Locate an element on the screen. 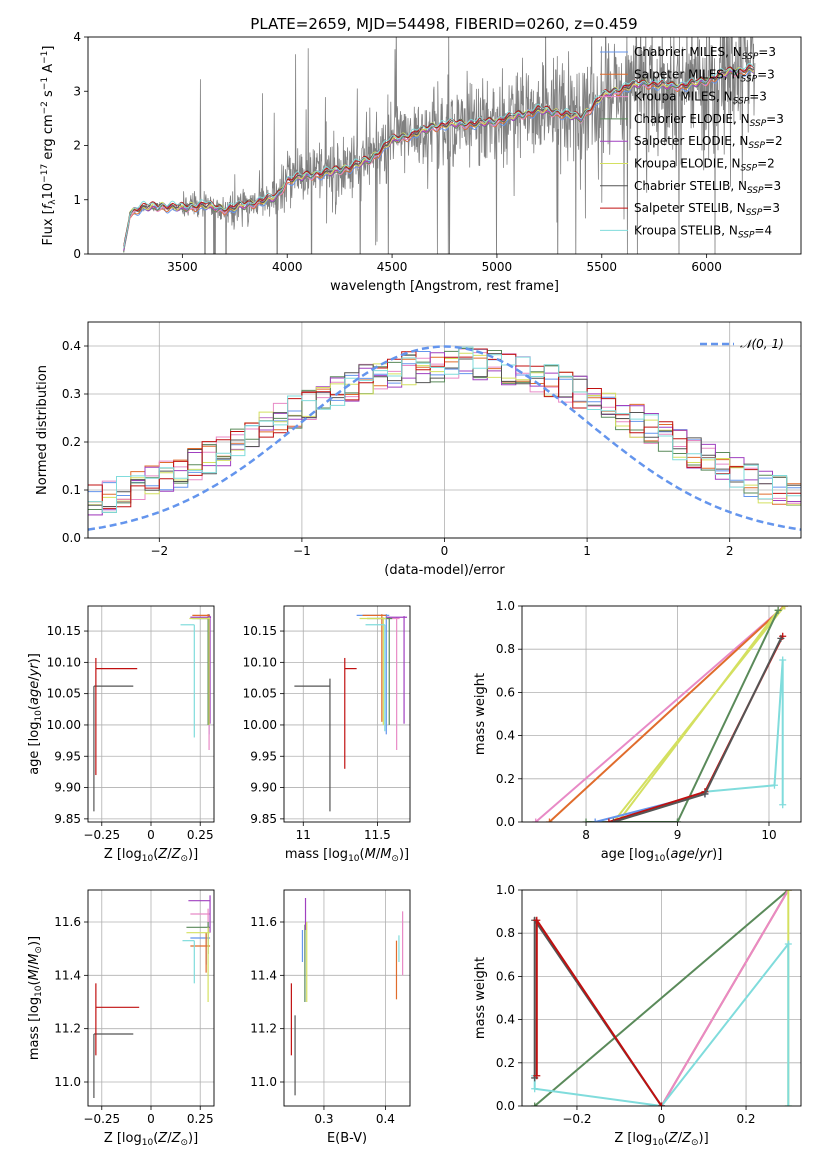 The width and height of the screenshot is (819, 1170). y-tick-label: 9.90 is located at coordinates (263, 788).